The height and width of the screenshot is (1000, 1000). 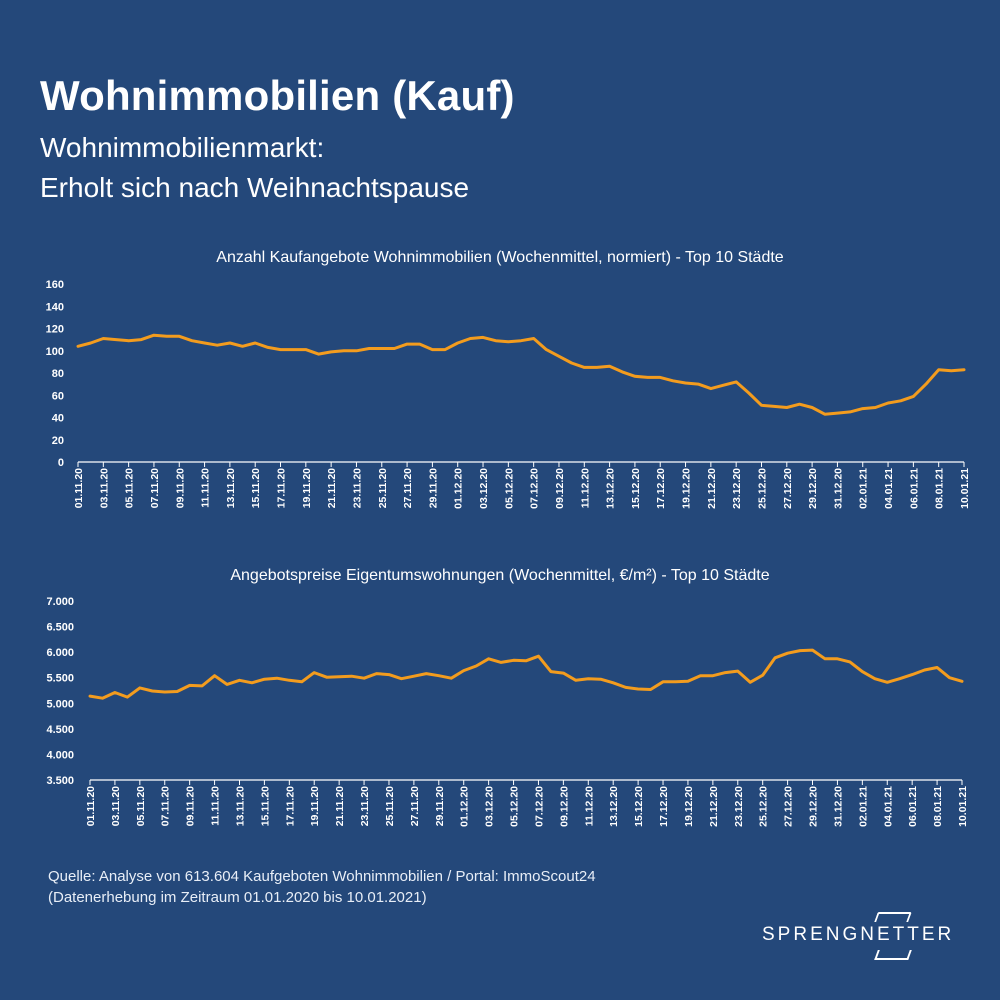 I want to click on prices-x-tick-label: 19.12.20, so click(x=689, y=806).